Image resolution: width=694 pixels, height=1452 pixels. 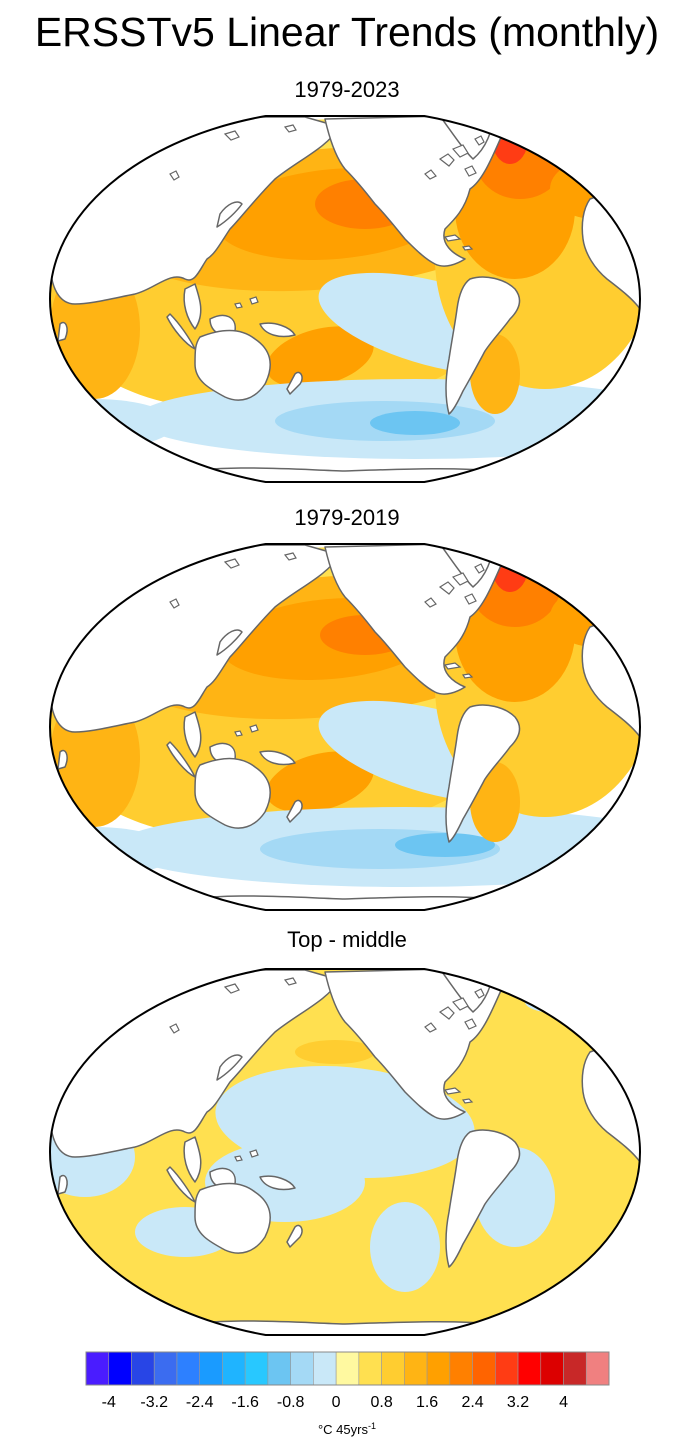 What do you see at coordinates (518, 1402) in the screenshot?
I see `colorbar-tick-9: 3.2` at bounding box center [518, 1402].